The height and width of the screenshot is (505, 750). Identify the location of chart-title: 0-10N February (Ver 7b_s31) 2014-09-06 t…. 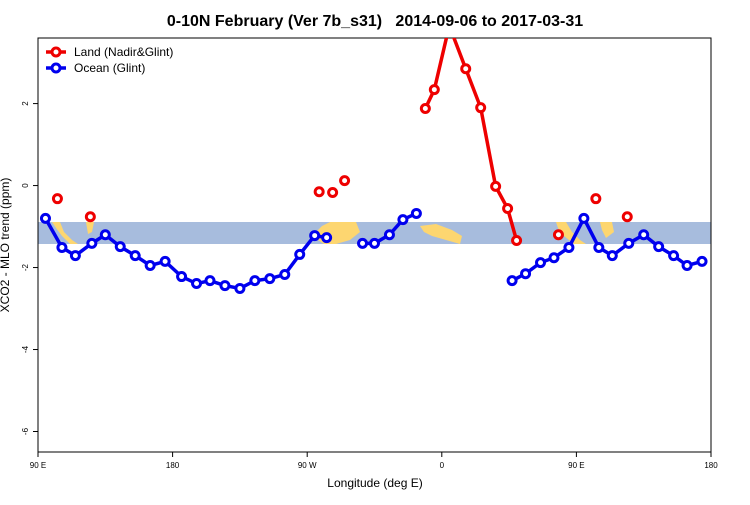
(375, 21).